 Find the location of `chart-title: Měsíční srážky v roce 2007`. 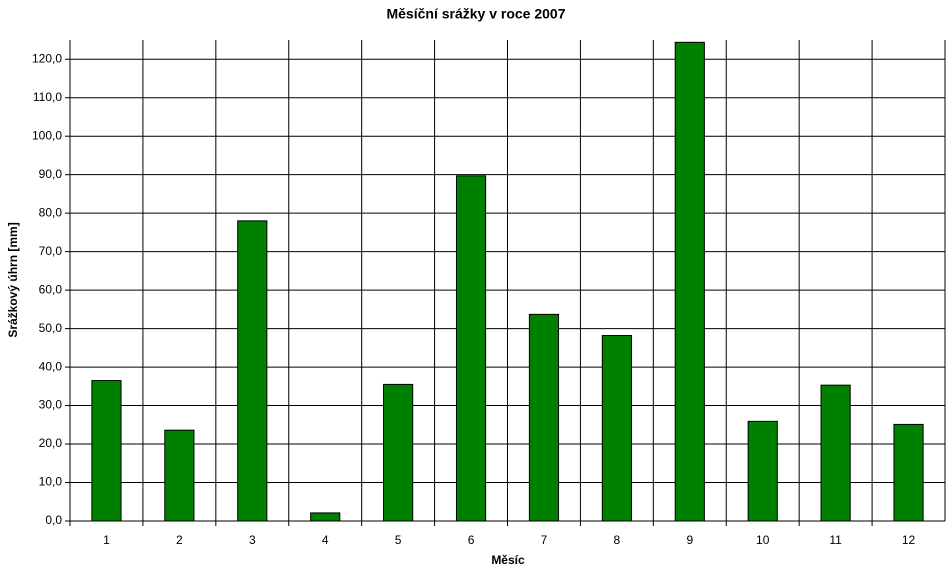

chart-title: Měsíční srážky v roce 2007 is located at coordinates (475, 14).